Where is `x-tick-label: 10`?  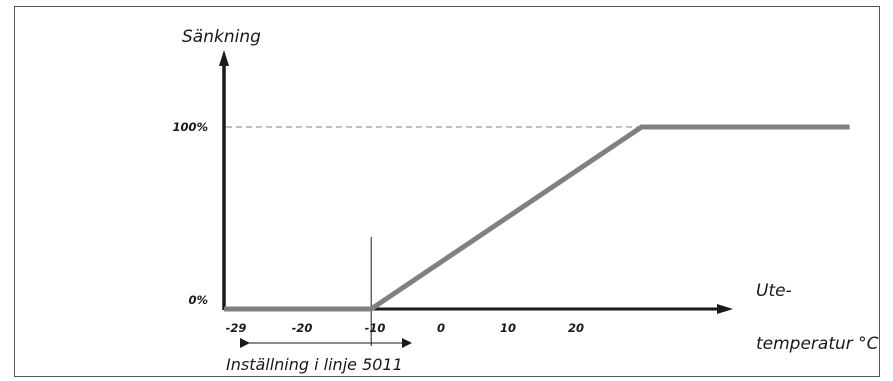
x-tick-label: 10 is located at coordinates (508, 328).